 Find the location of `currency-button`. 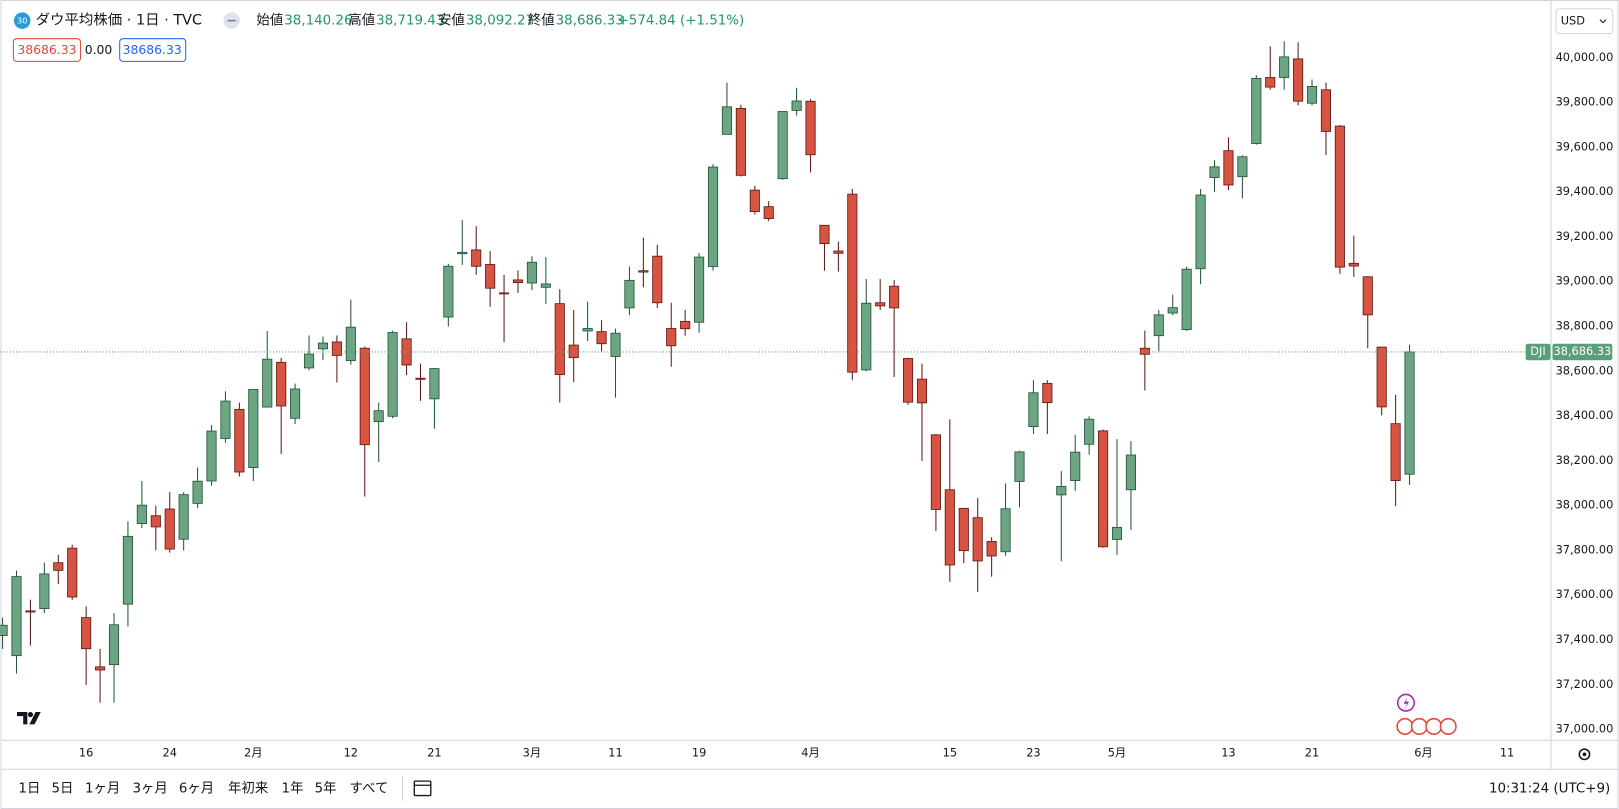

currency-button is located at coordinates (1584, 21).